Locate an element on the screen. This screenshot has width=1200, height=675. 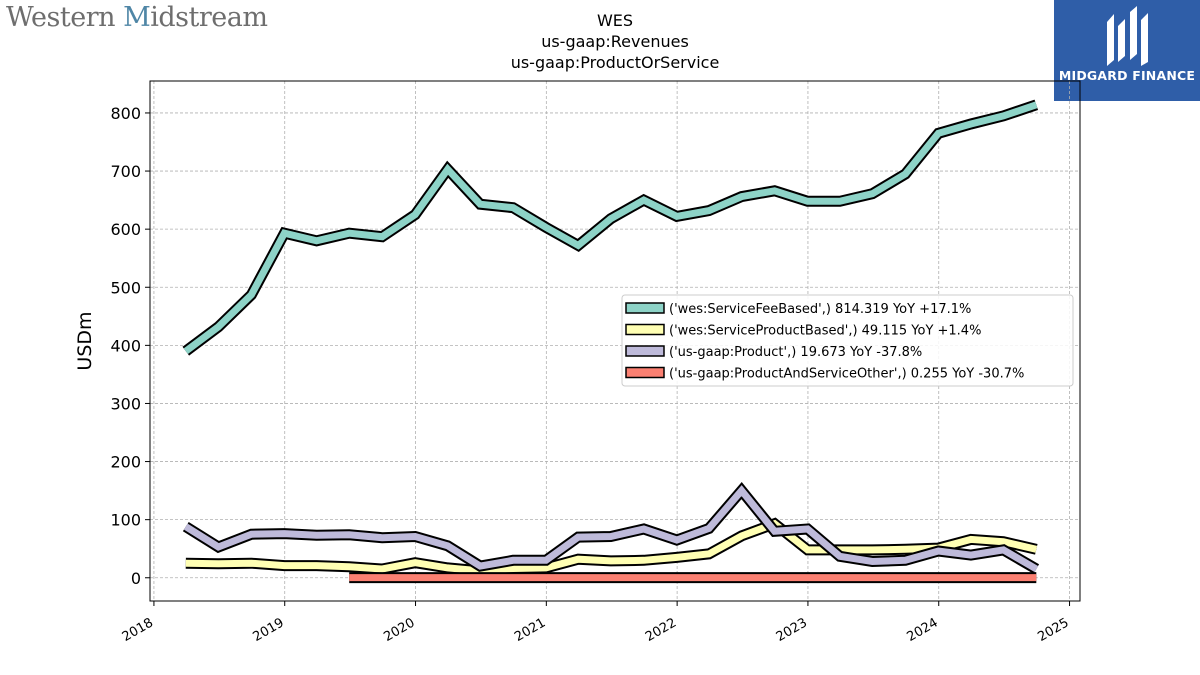
x-tick-label: 2025 is located at coordinates (1053, 630).